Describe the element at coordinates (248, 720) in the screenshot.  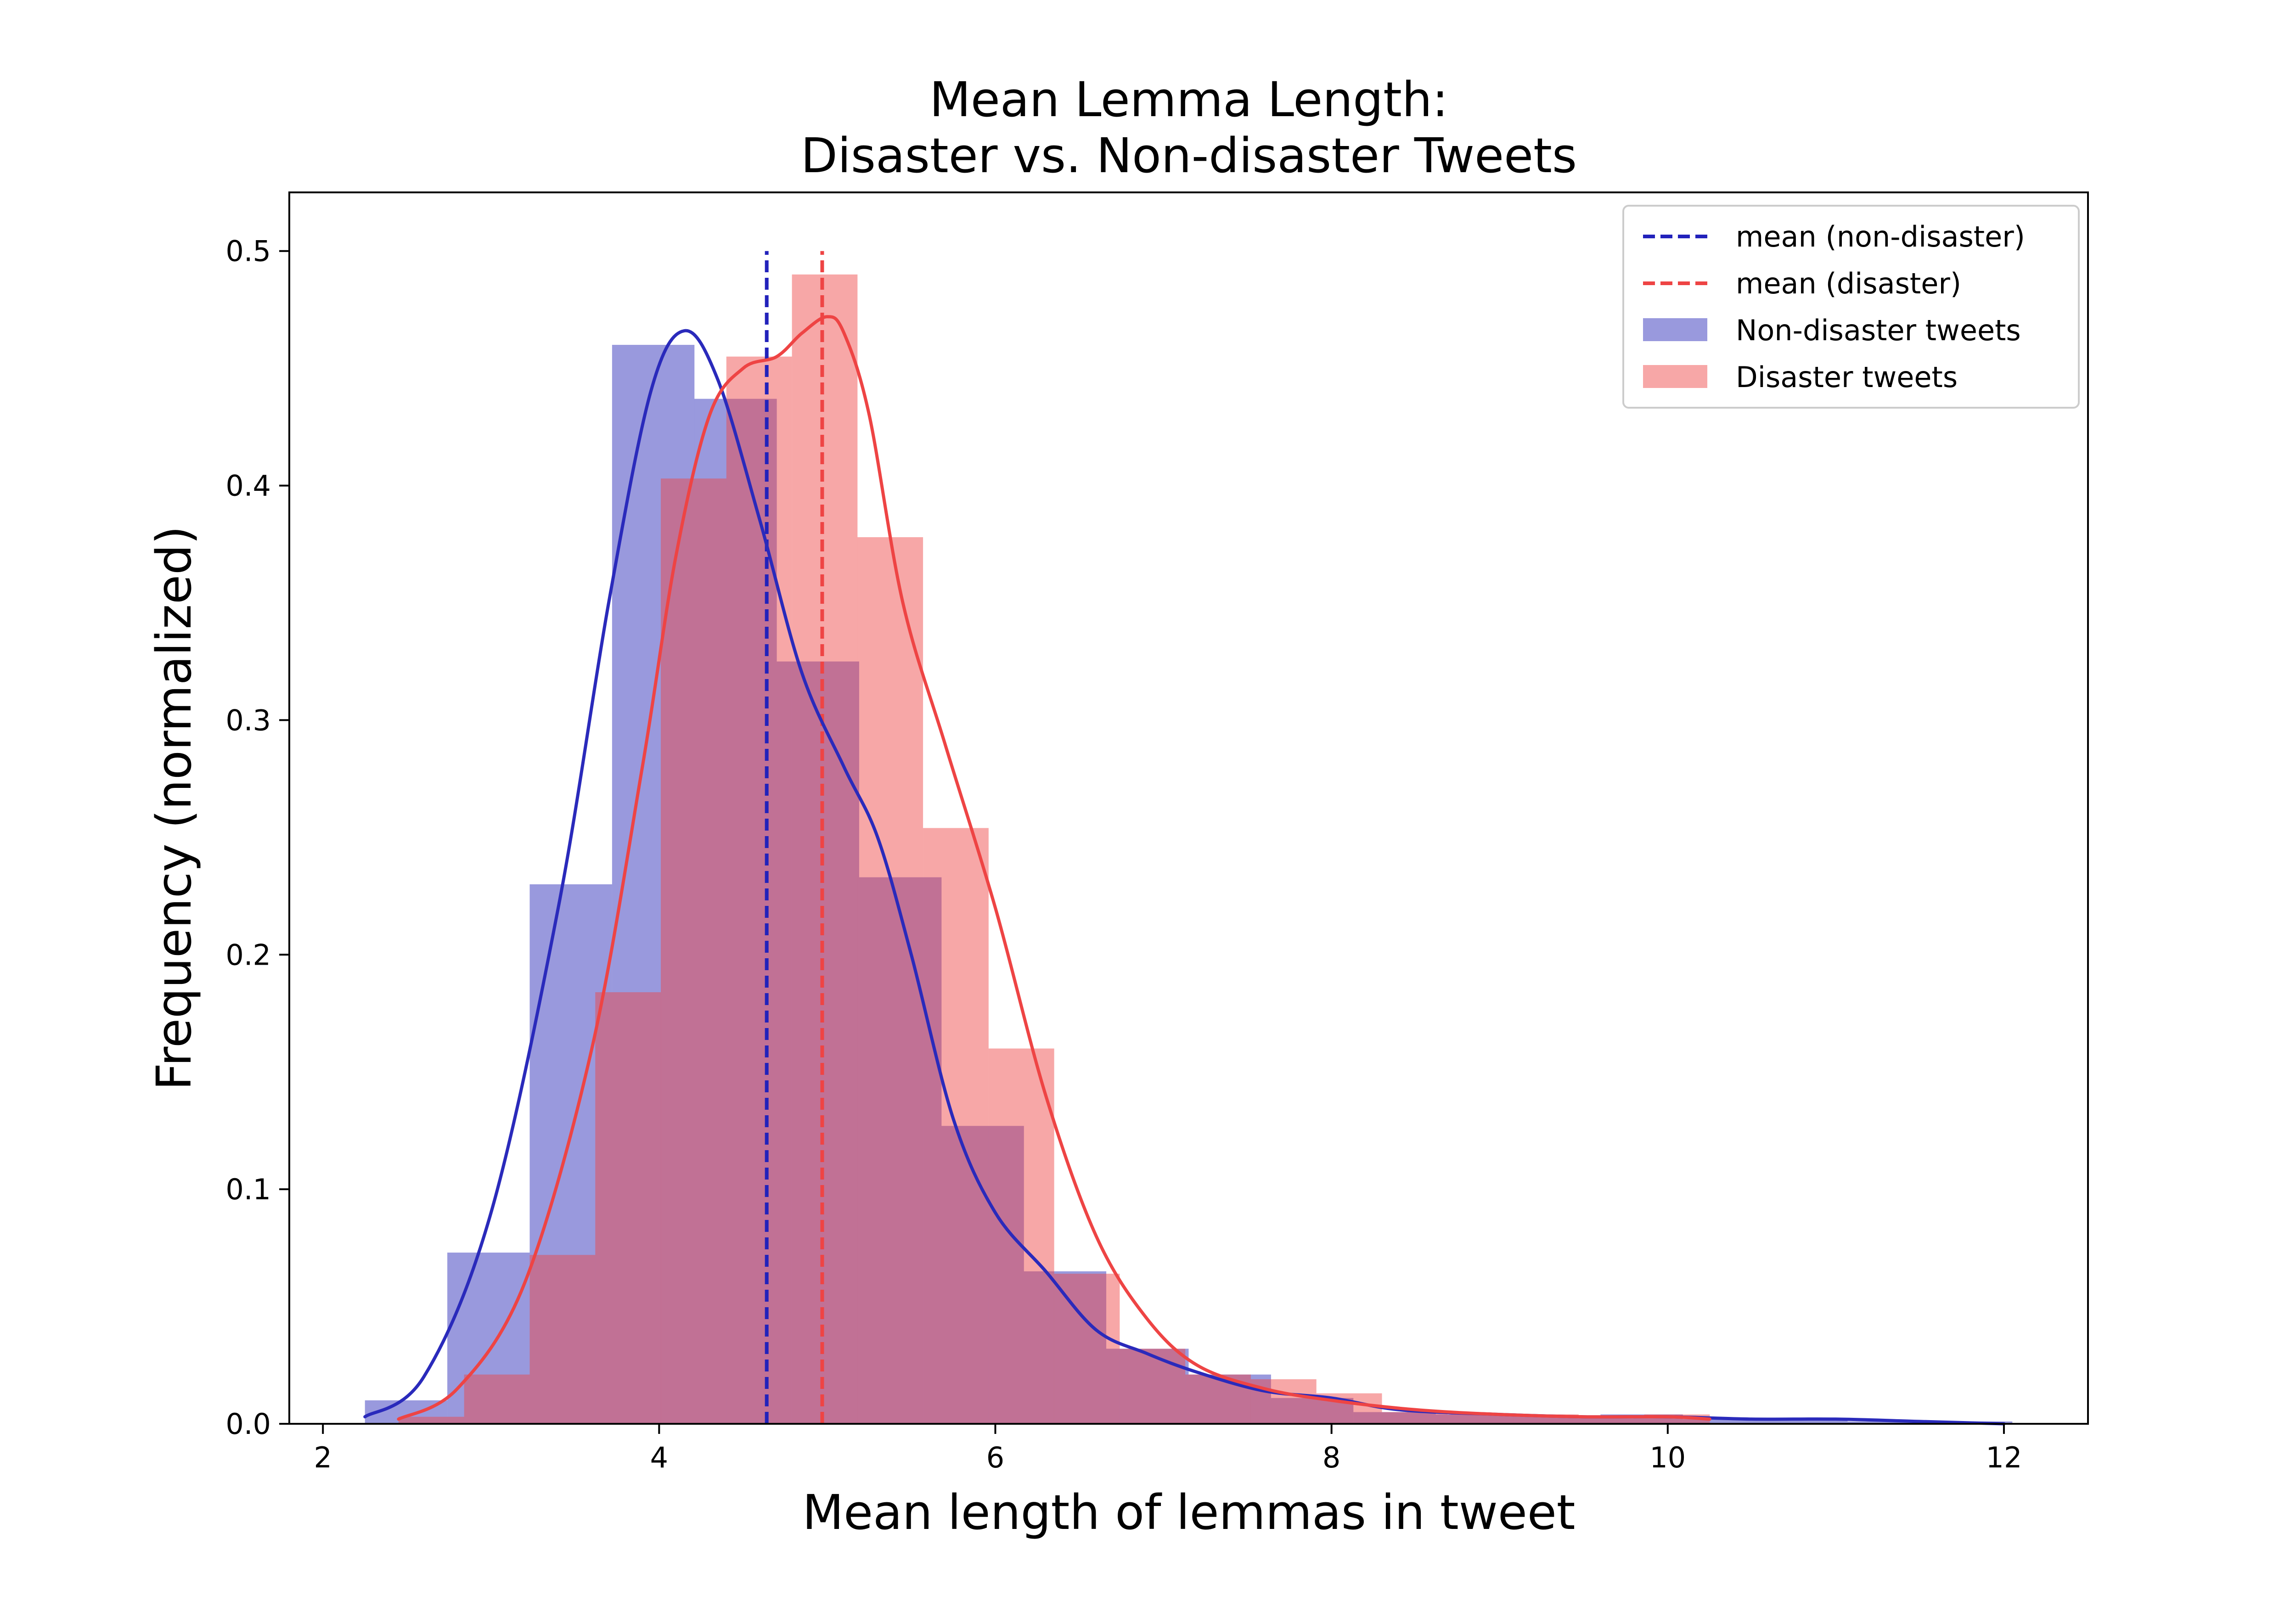
I see `y-tick-label: 0.3` at that location.